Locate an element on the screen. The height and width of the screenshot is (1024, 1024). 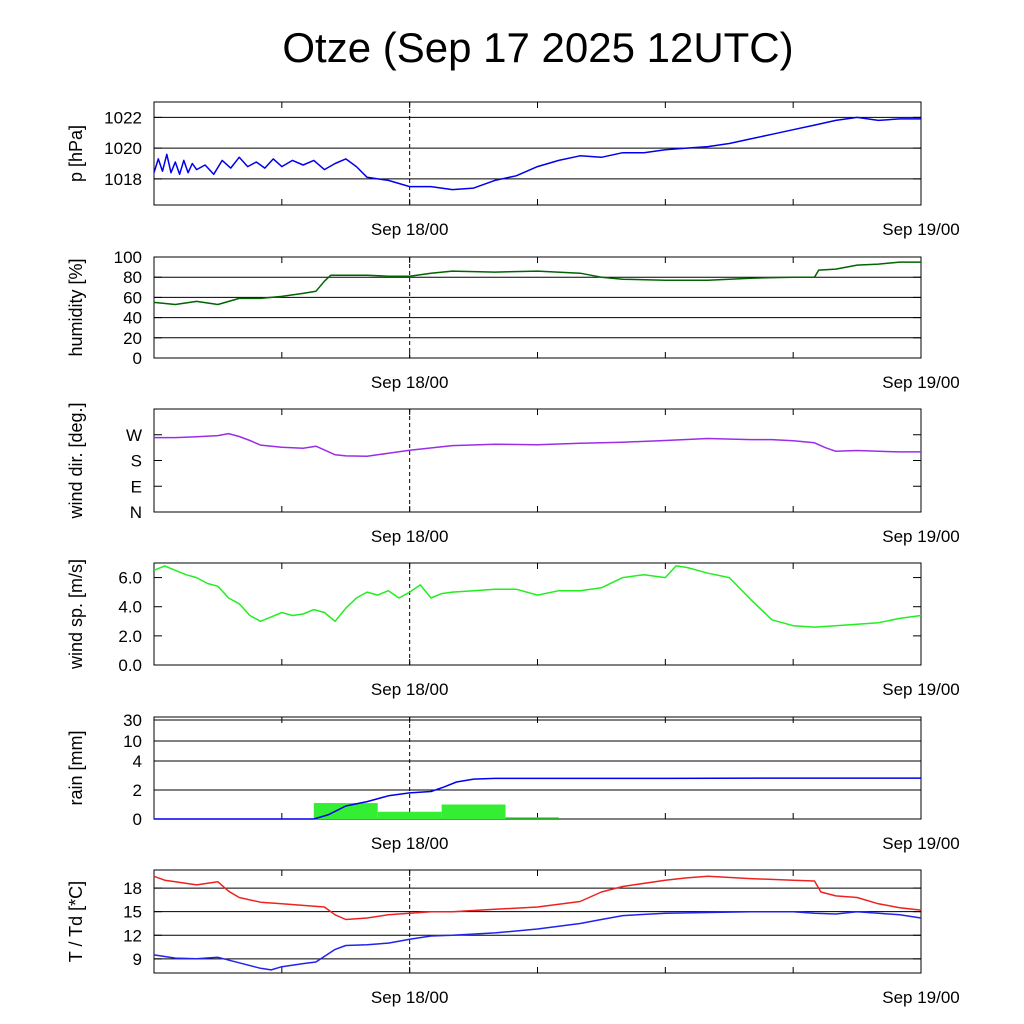
y-tick-label: W is located at coordinates (134, 435).